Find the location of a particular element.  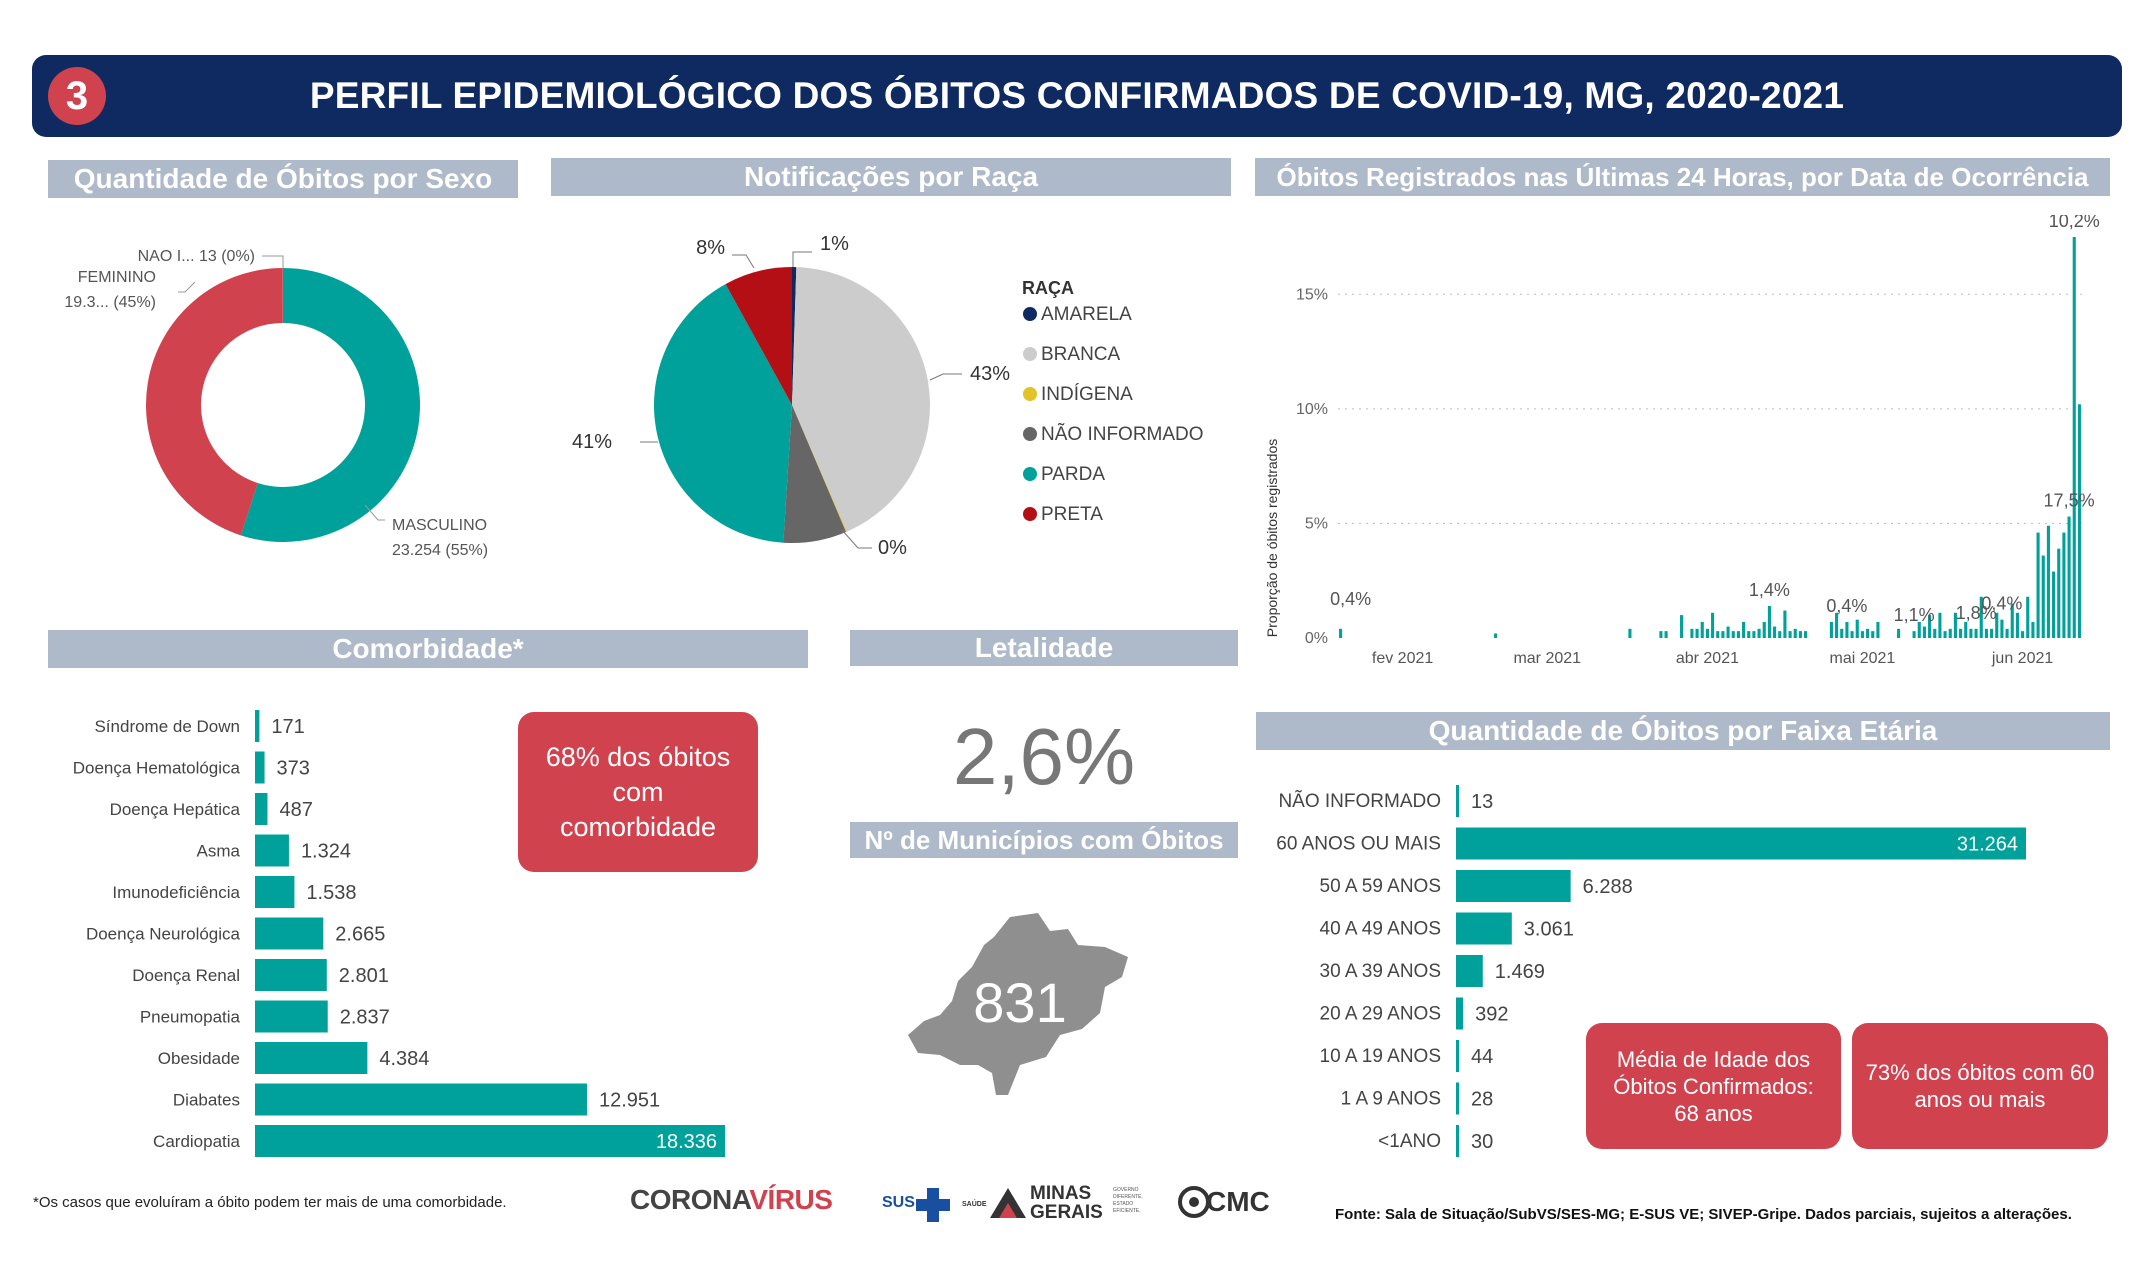

pie-leader-preta is located at coordinates (743, 261).